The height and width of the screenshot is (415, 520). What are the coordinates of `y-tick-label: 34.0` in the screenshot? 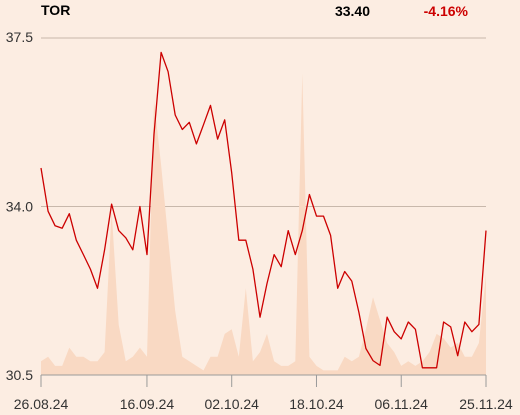 It's located at (19, 207).